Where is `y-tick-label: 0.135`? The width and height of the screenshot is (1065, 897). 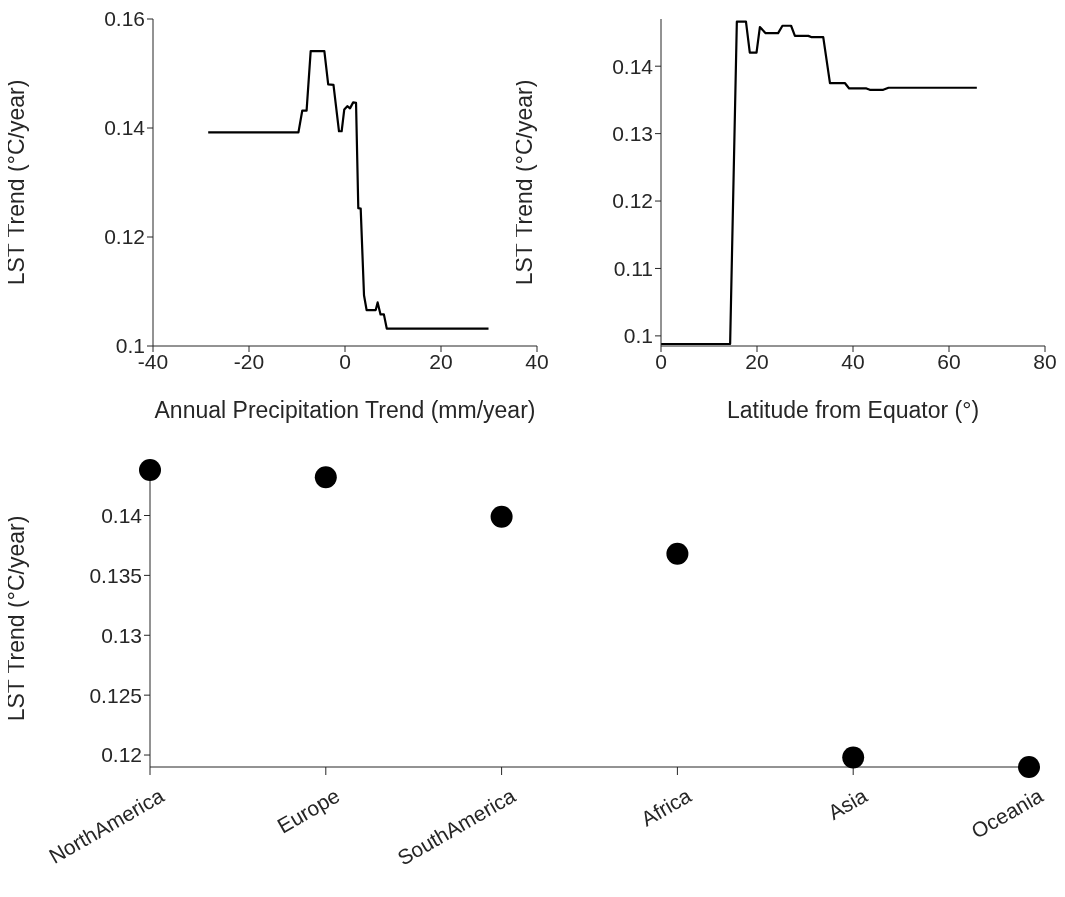
y-tick-label: 0.135 is located at coordinates (115, 575).